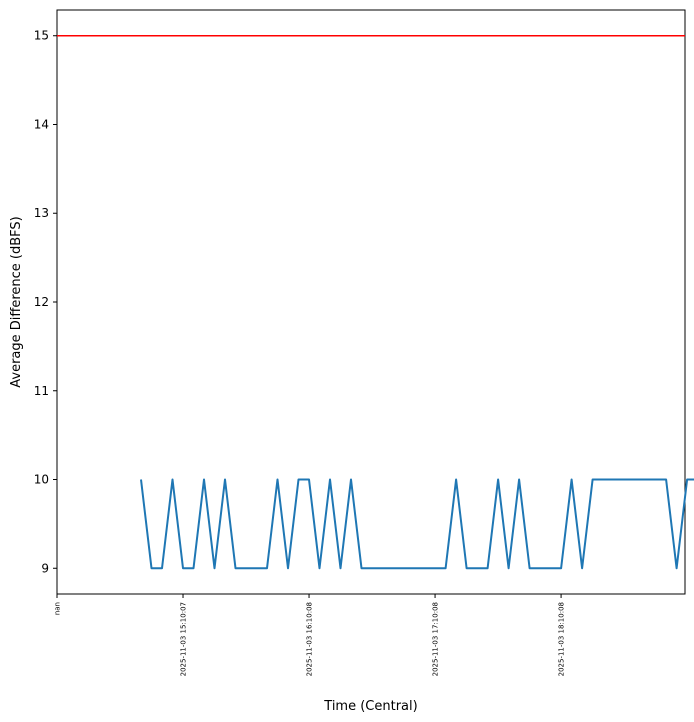 This screenshot has width=694, height=722. What do you see at coordinates (16, 301) in the screenshot?
I see `y-axis-label: Average Difference (dBFS)` at bounding box center [16, 301].